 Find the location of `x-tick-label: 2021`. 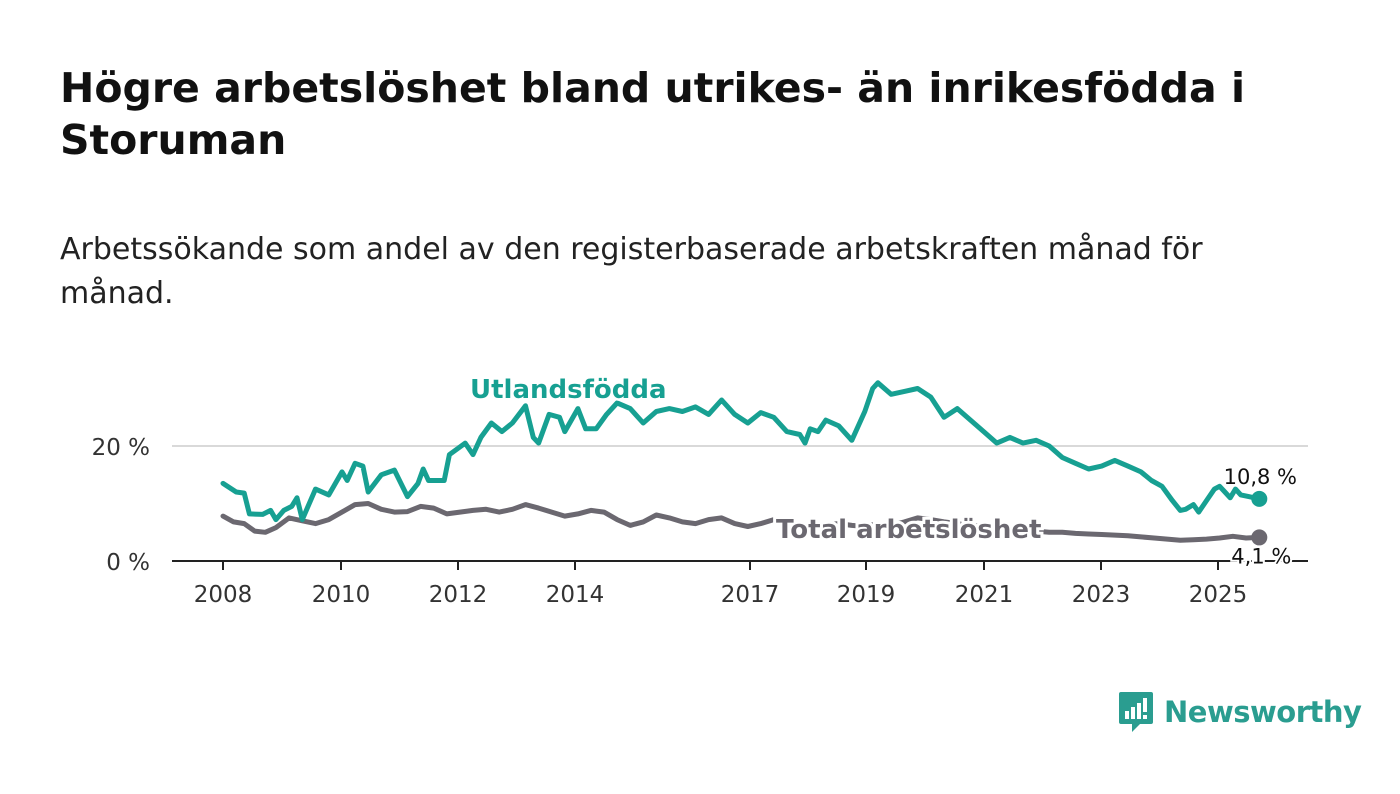

x-tick-label: 2021 is located at coordinates (984, 595).